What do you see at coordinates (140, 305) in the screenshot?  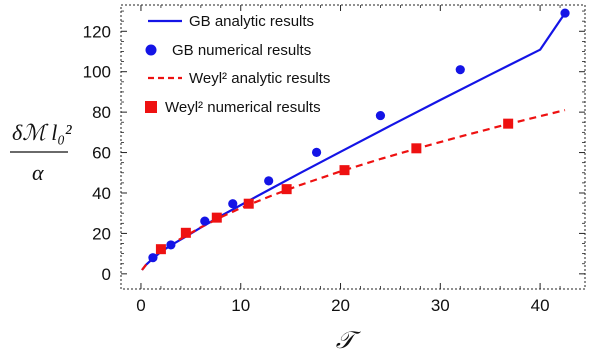 I see `x-tick-label: 0` at bounding box center [140, 305].